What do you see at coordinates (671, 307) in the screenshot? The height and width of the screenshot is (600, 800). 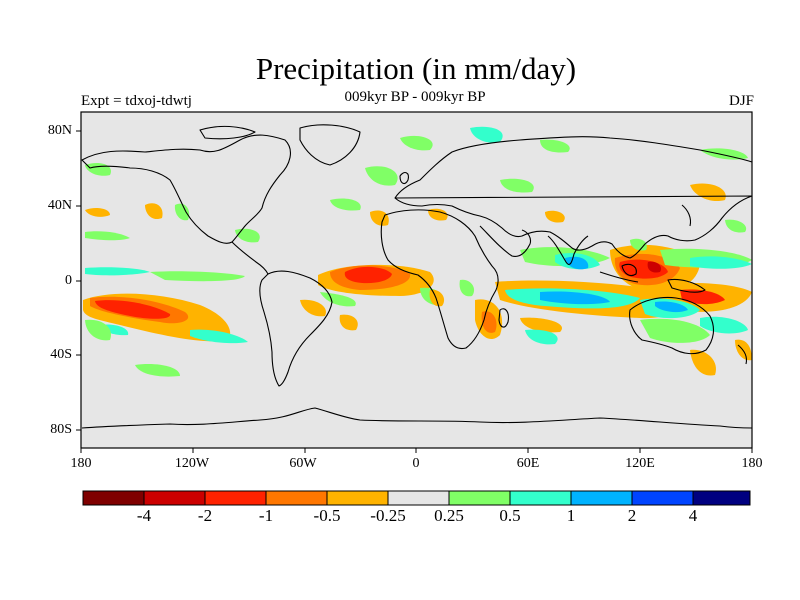 I see `patch-wpac-blue` at bounding box center [671, 307].